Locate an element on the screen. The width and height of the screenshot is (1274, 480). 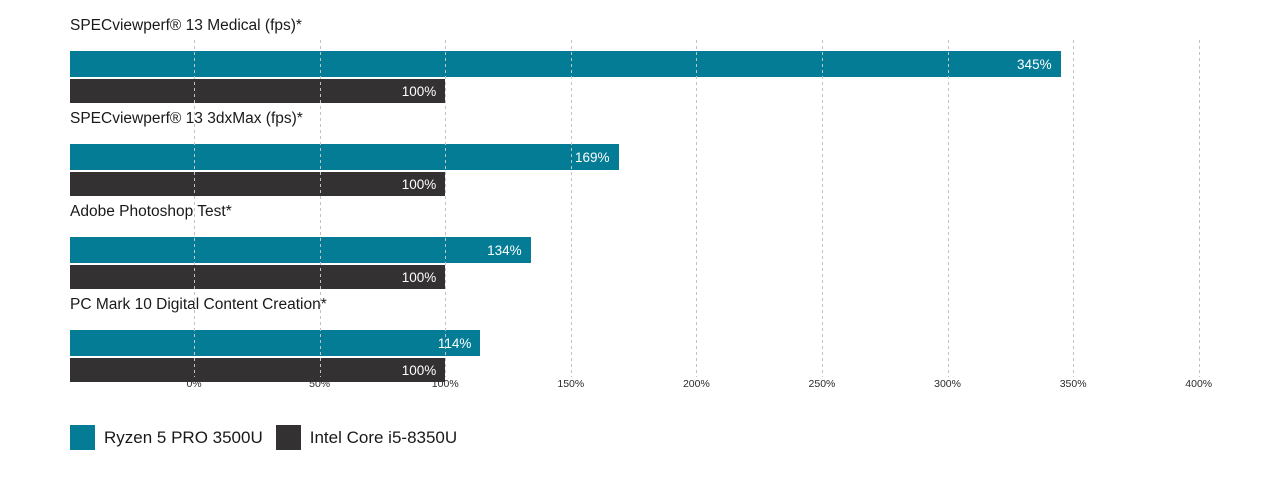
legend-label: Intel Core i5-8350U is located at coordinates (383, 437).